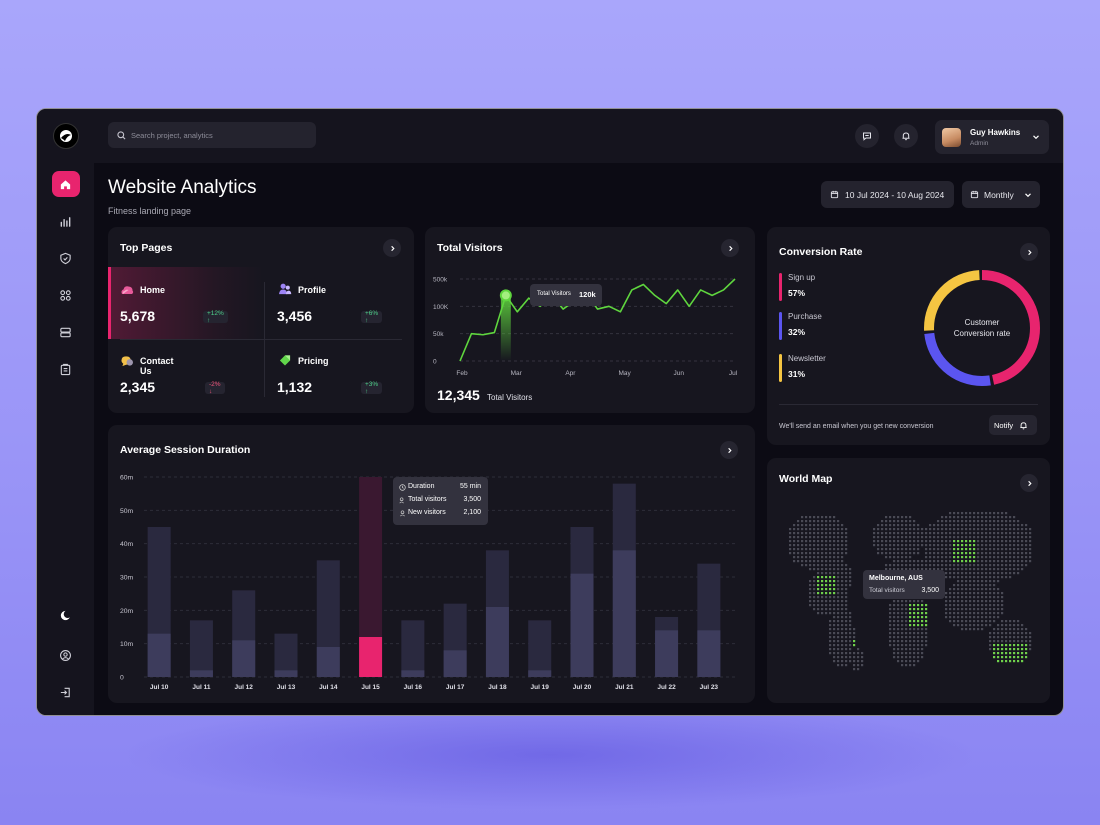  Describe the element at coordinates (1029, 252) in the screenshot. I see `conversion-more-button` at that location.